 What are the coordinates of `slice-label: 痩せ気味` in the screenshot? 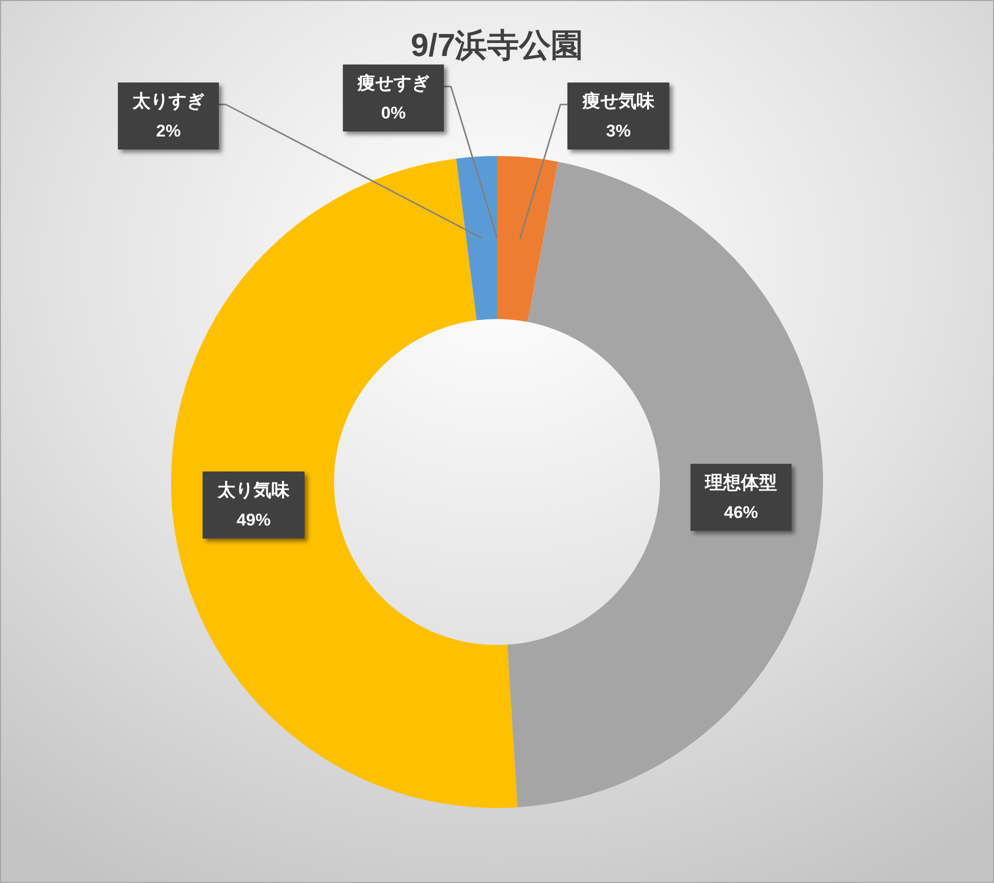 It's located at (618, 101).